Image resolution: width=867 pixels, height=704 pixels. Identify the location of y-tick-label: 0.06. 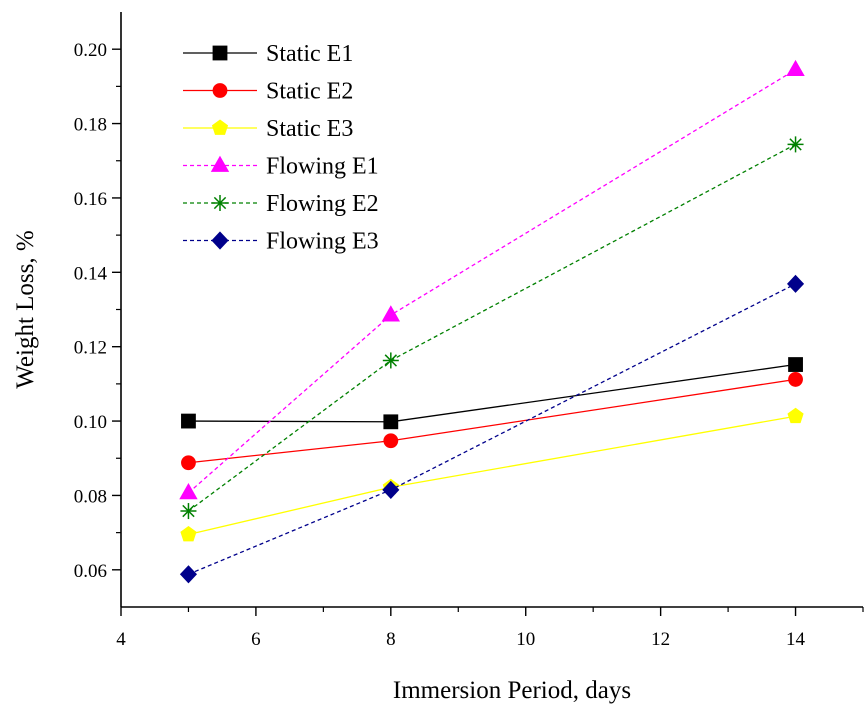
(90, 571).